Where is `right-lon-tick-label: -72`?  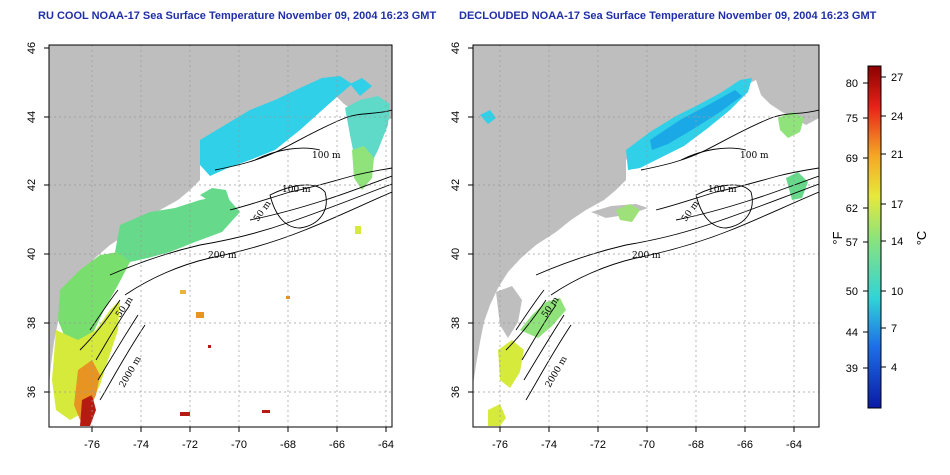
right-lon-tick-label: -72 is located at coordinates (598, 445).